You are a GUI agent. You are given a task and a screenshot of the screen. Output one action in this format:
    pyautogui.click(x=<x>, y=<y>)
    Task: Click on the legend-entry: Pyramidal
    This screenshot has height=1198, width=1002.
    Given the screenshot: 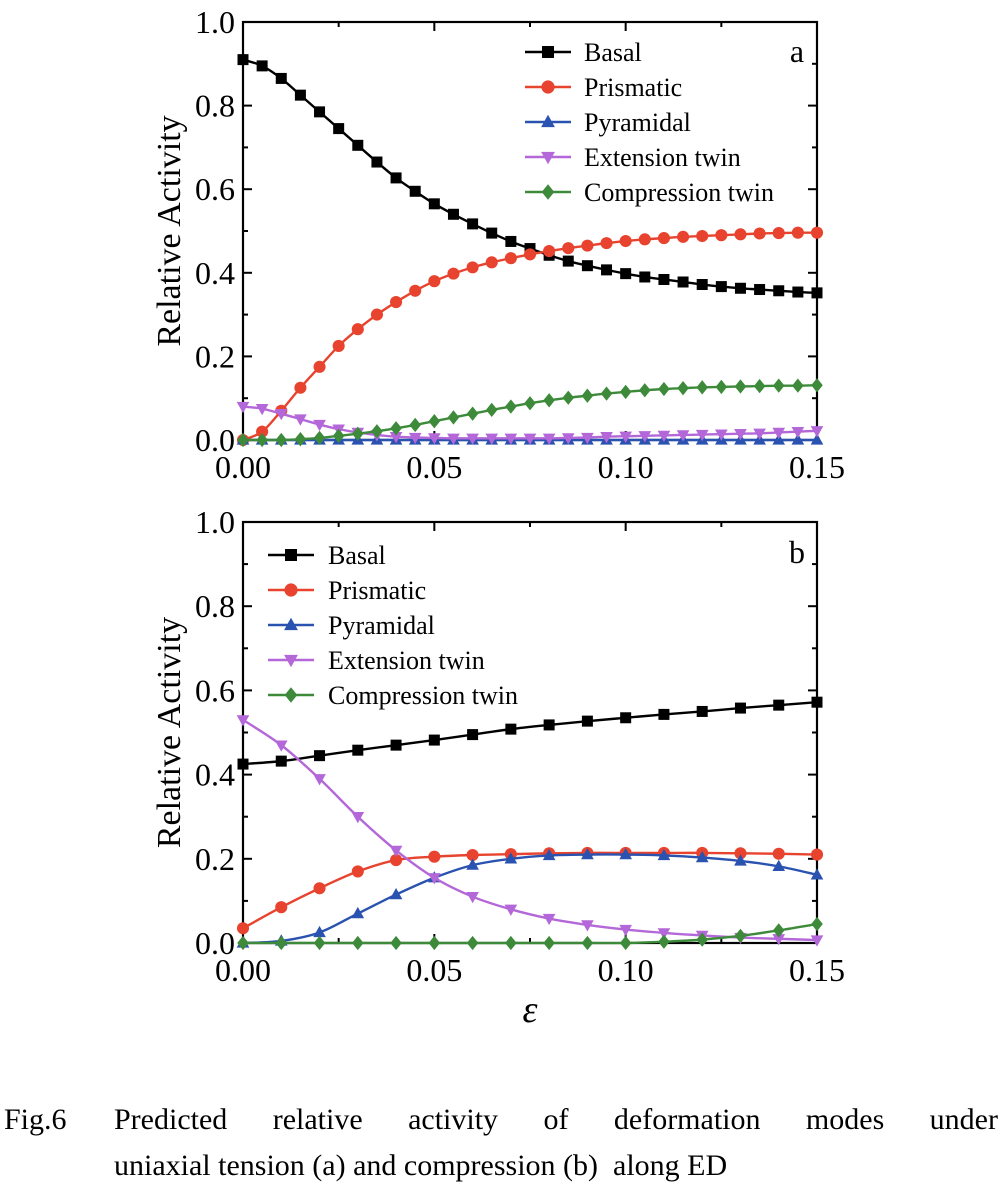 What is the action you would take?
    pyautogui.click(x=351, y=625)
    